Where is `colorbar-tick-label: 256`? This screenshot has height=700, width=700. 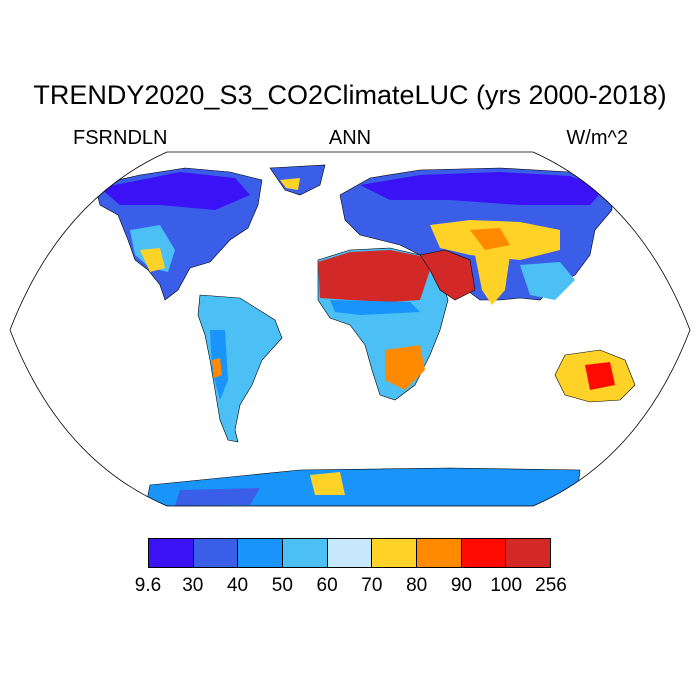 colorbar-tick-label: 256 is located at coordinates (551, 585).